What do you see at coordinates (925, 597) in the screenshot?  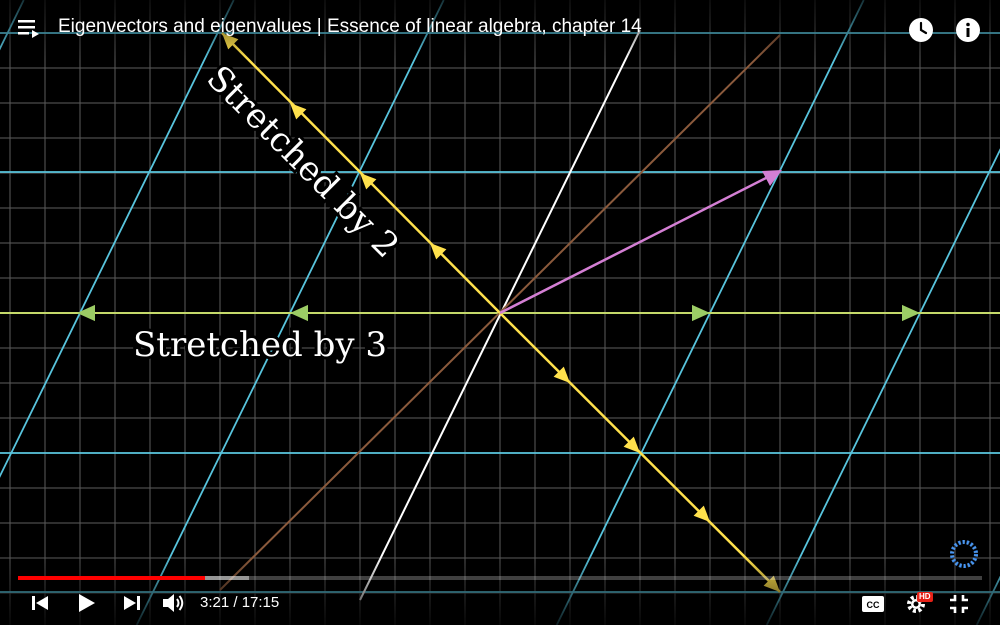 I see `hd-badge: HD` at bounding box center [925, 597].